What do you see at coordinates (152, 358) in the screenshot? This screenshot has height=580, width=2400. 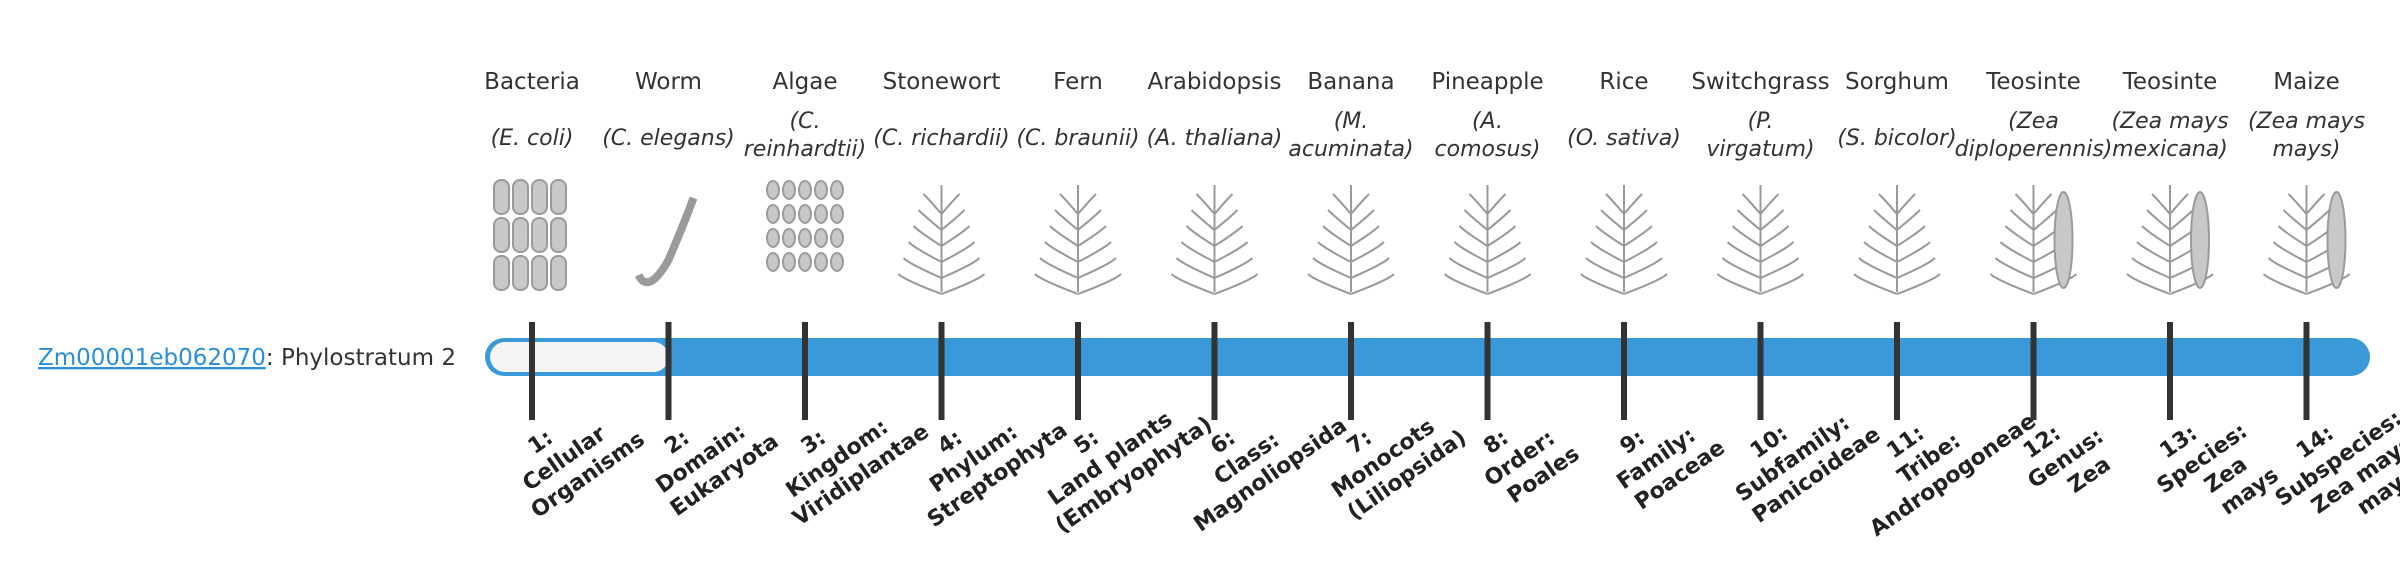 I see `gene-link: Zm00001eb062070` at bounding box center [152, 358].